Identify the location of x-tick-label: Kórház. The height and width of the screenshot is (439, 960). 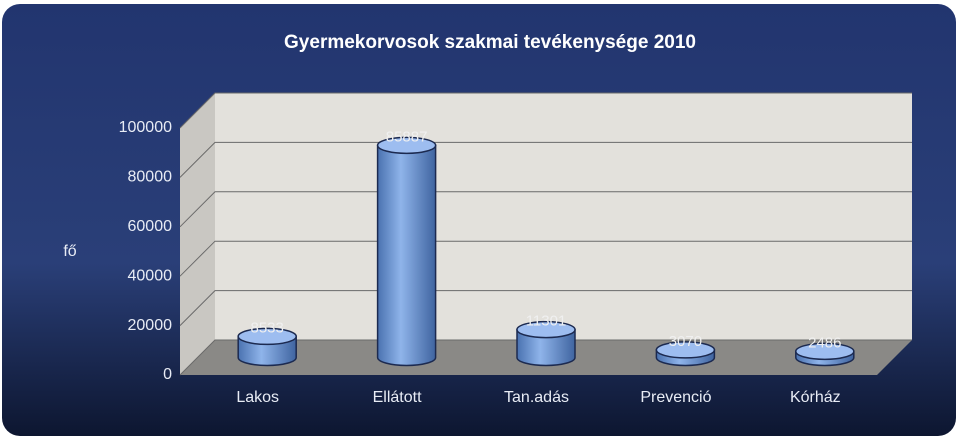
(815, 397).